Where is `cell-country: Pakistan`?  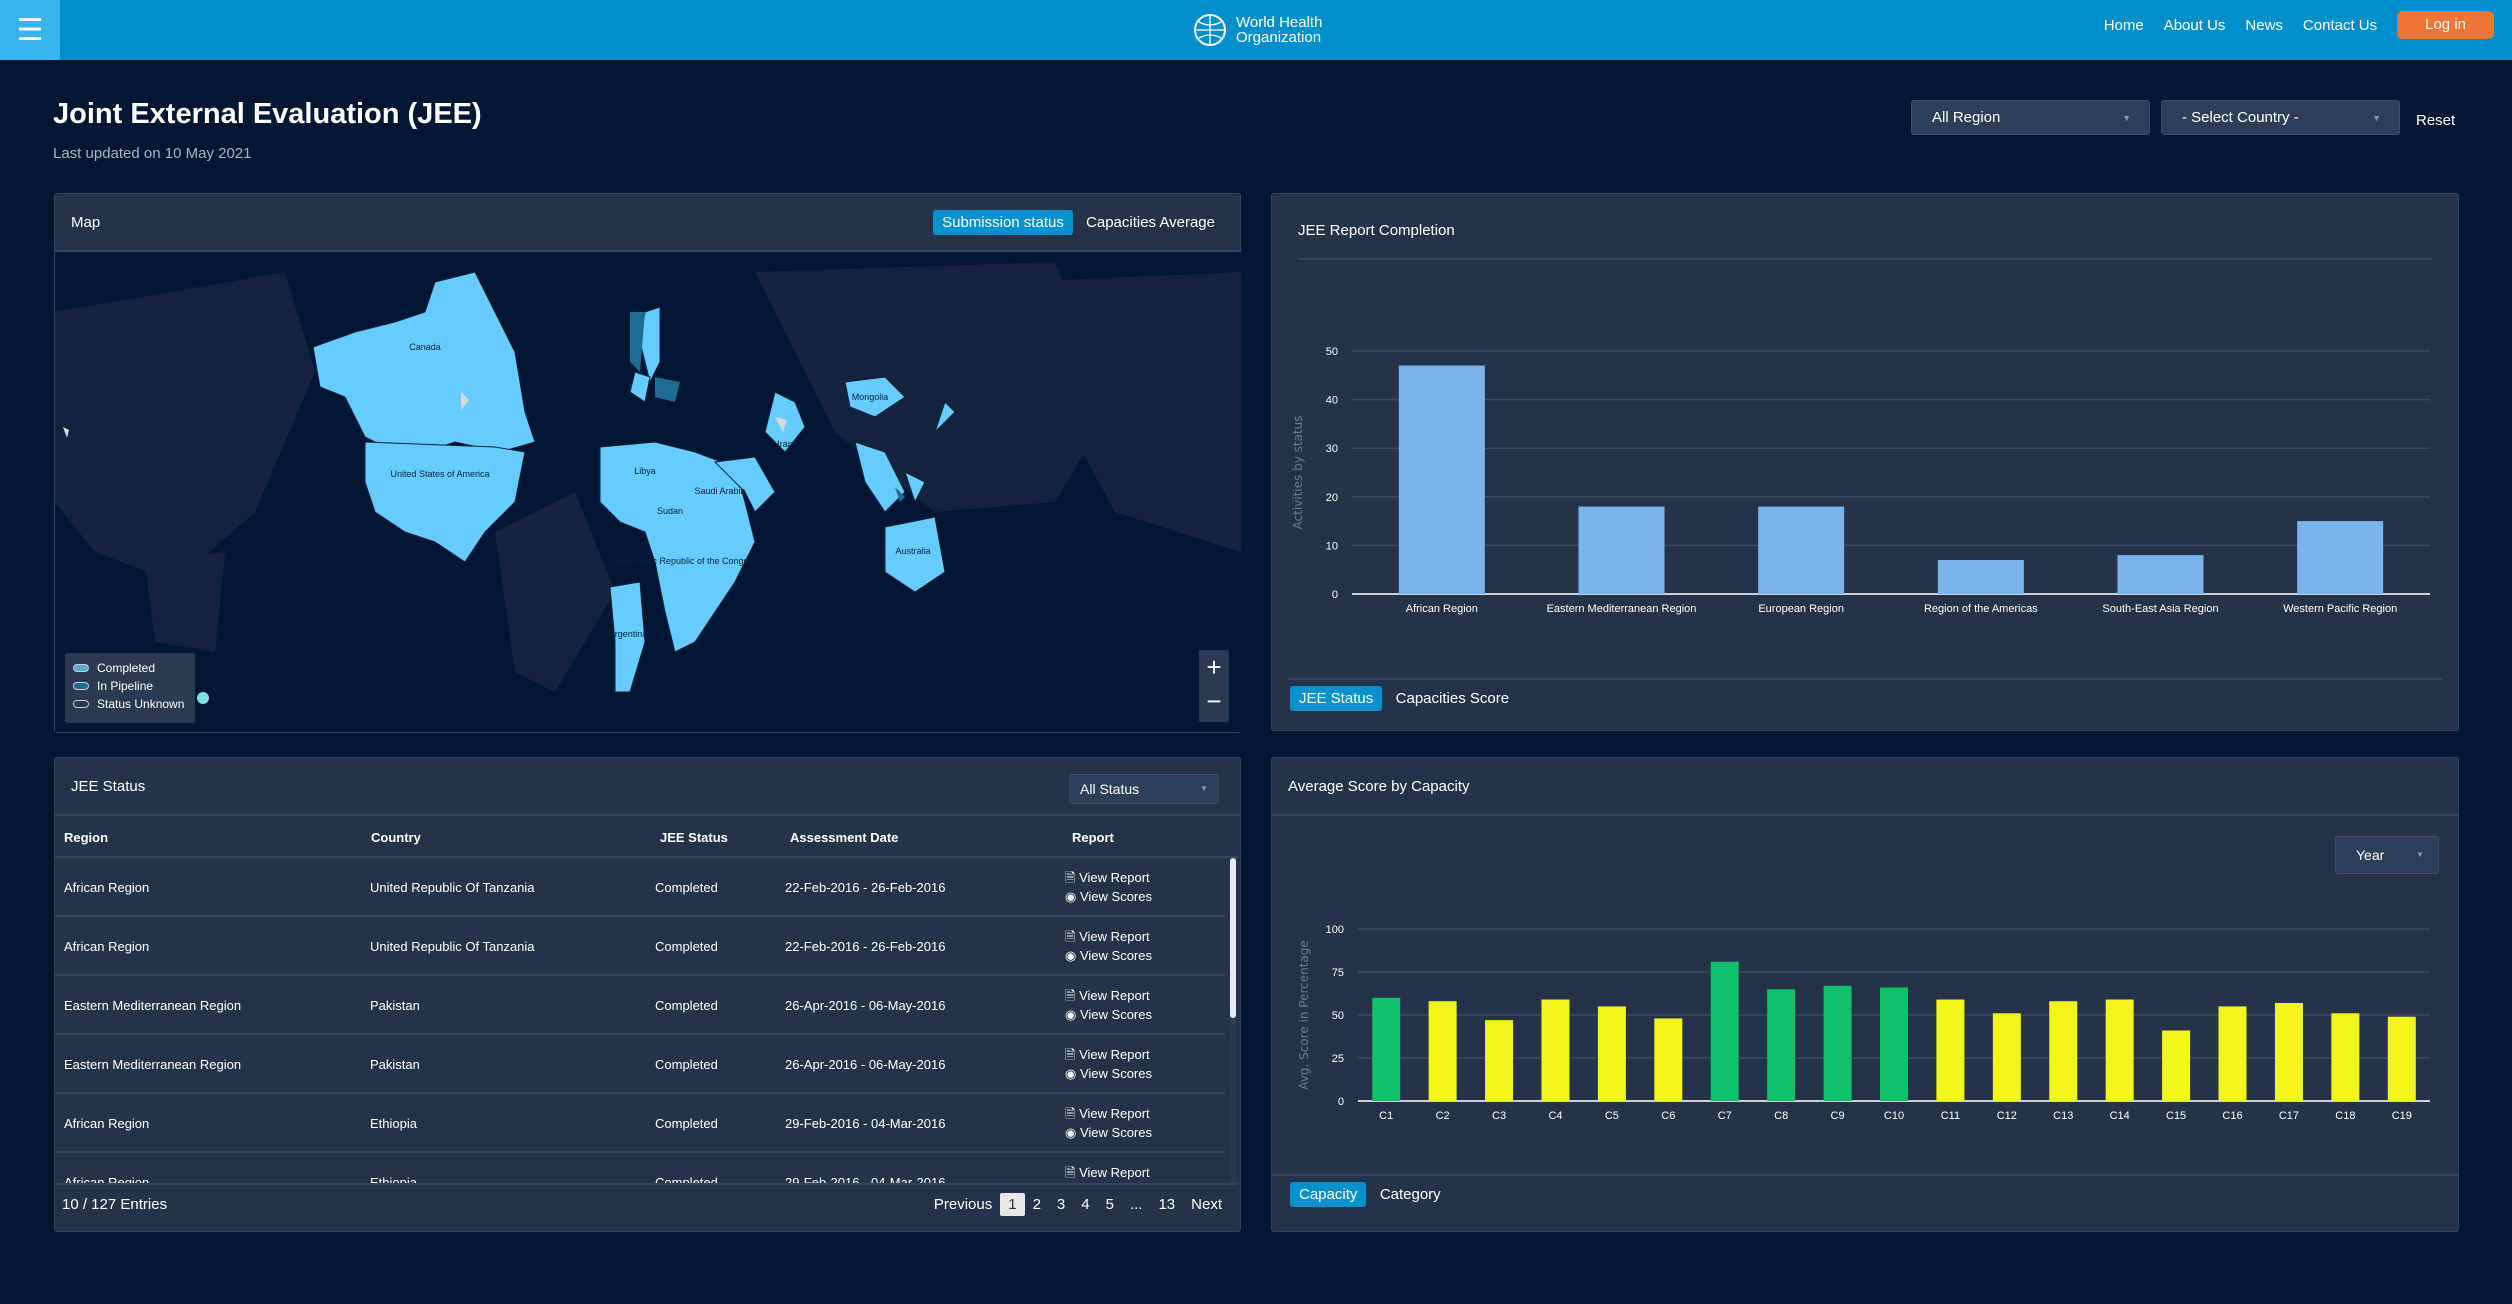 cell-country: Pakistan is located at coordinates (395, 1064).